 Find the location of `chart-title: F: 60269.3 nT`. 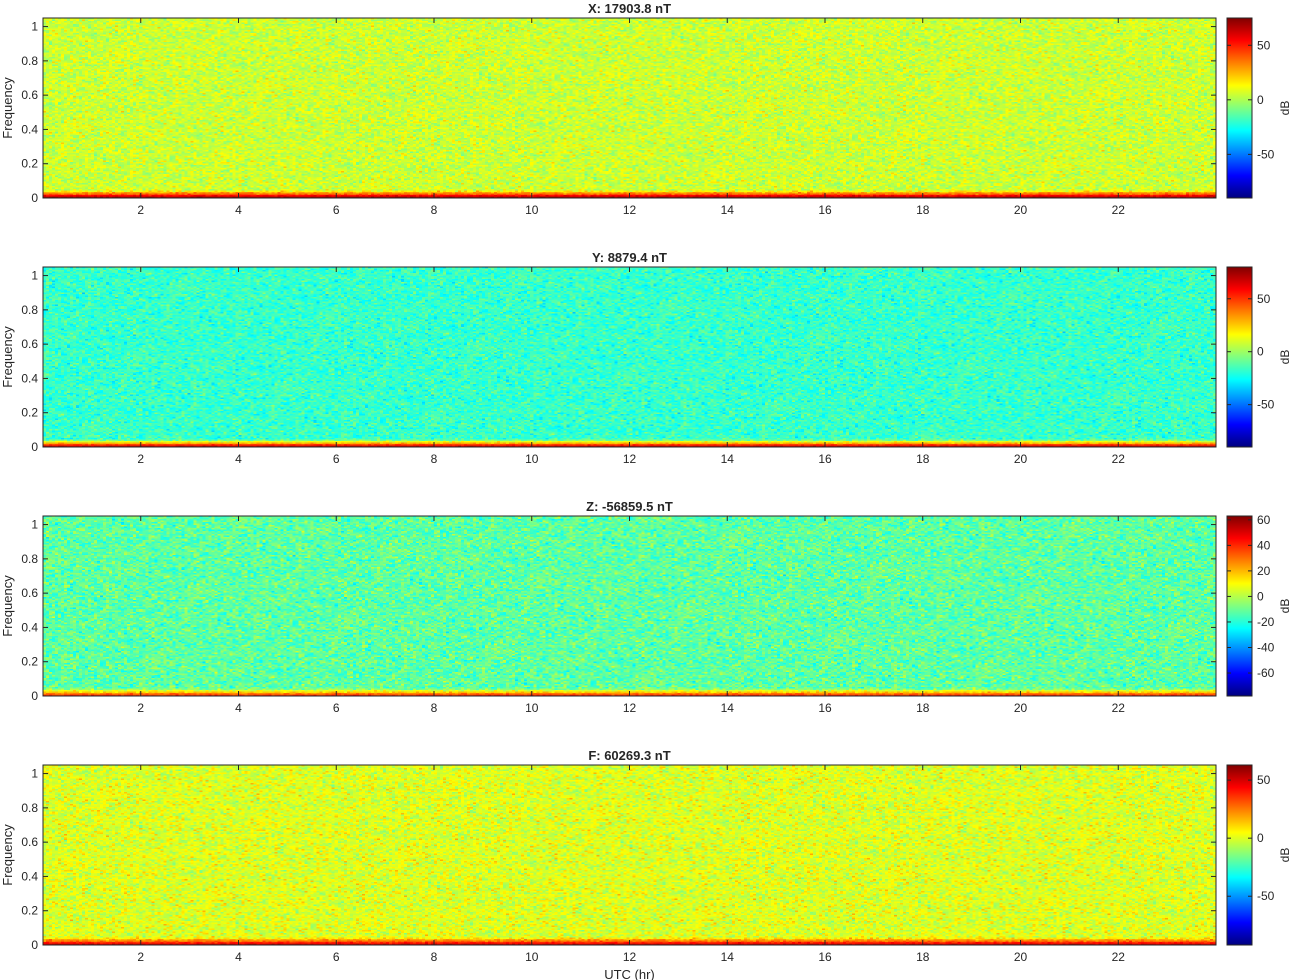

chart-title: F: 60269.3 nT is located at coordinates (629, 755).